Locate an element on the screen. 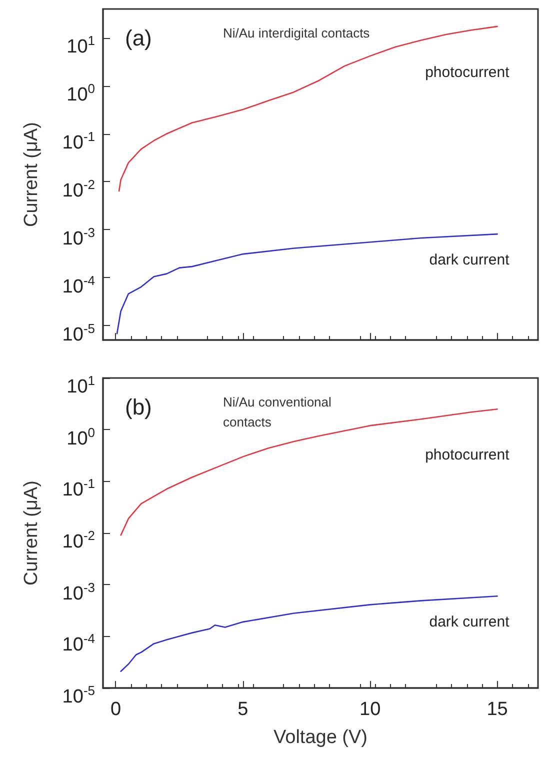 The width and height of the screenshot is (542, 758). x-tick-label: 0 is located at coordinates (116, 709).